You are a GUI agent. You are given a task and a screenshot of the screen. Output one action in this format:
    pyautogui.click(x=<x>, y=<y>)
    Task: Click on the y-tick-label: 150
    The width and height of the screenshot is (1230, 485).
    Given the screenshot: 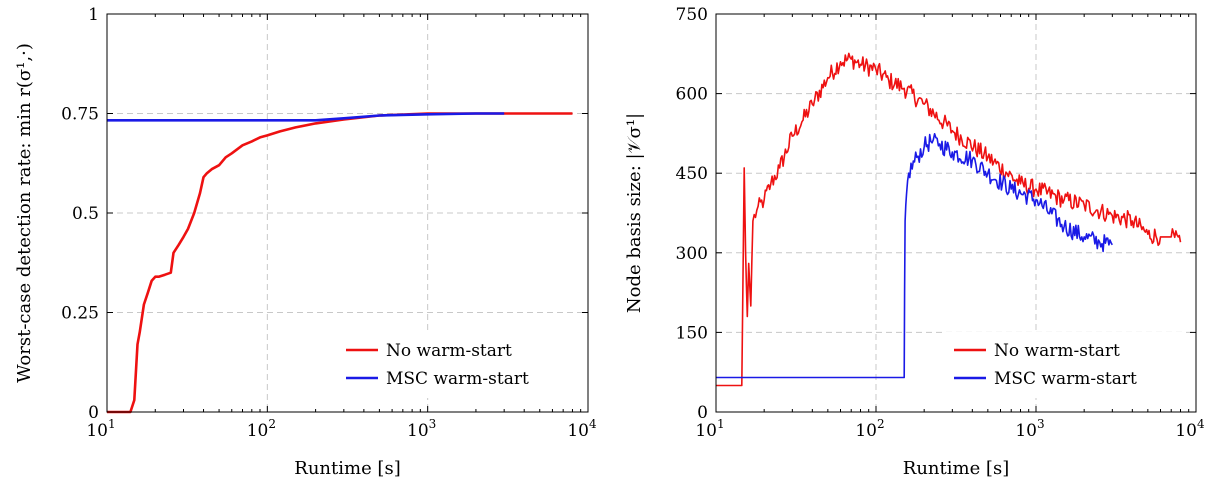 What is the action you would take?
    pyautogui.click(x=692, y=333)
    